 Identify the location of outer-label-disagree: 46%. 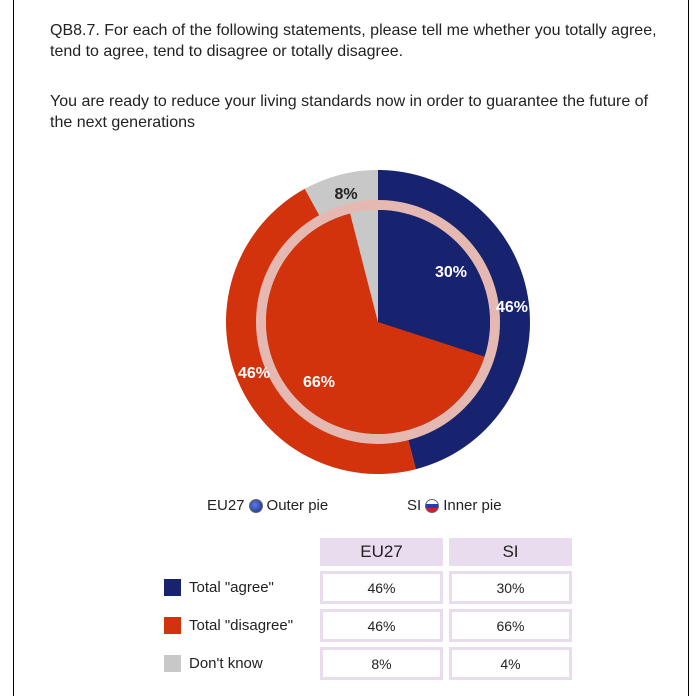
(254, 373).